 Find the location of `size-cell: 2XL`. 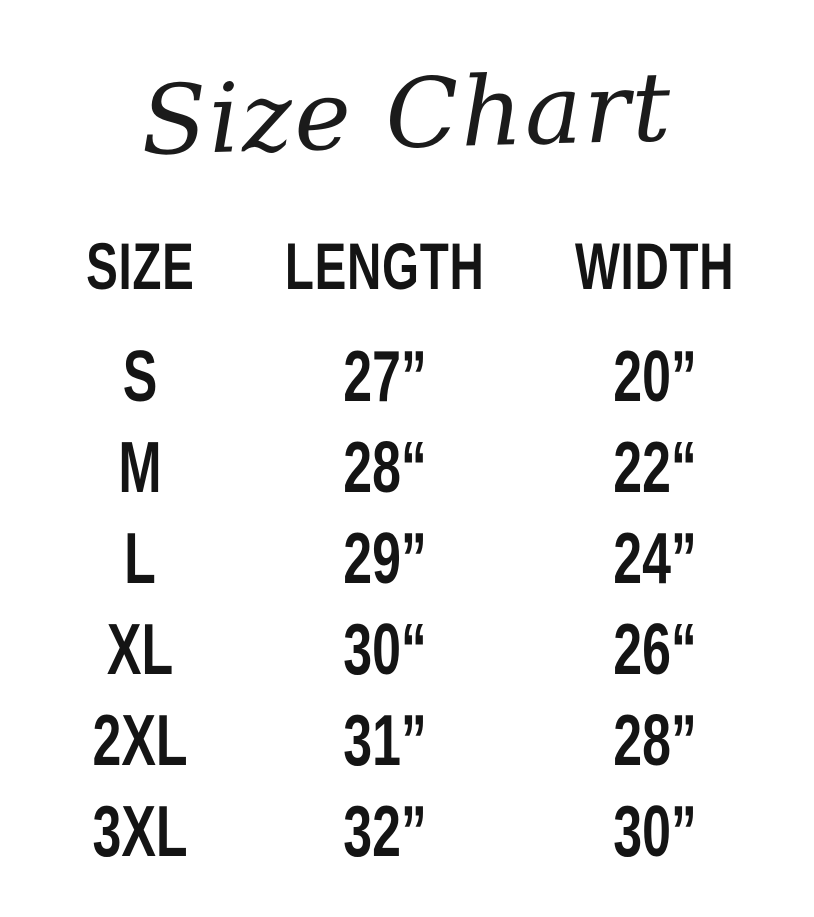

size-cell: 2XL is located at coordinates (140, 740).